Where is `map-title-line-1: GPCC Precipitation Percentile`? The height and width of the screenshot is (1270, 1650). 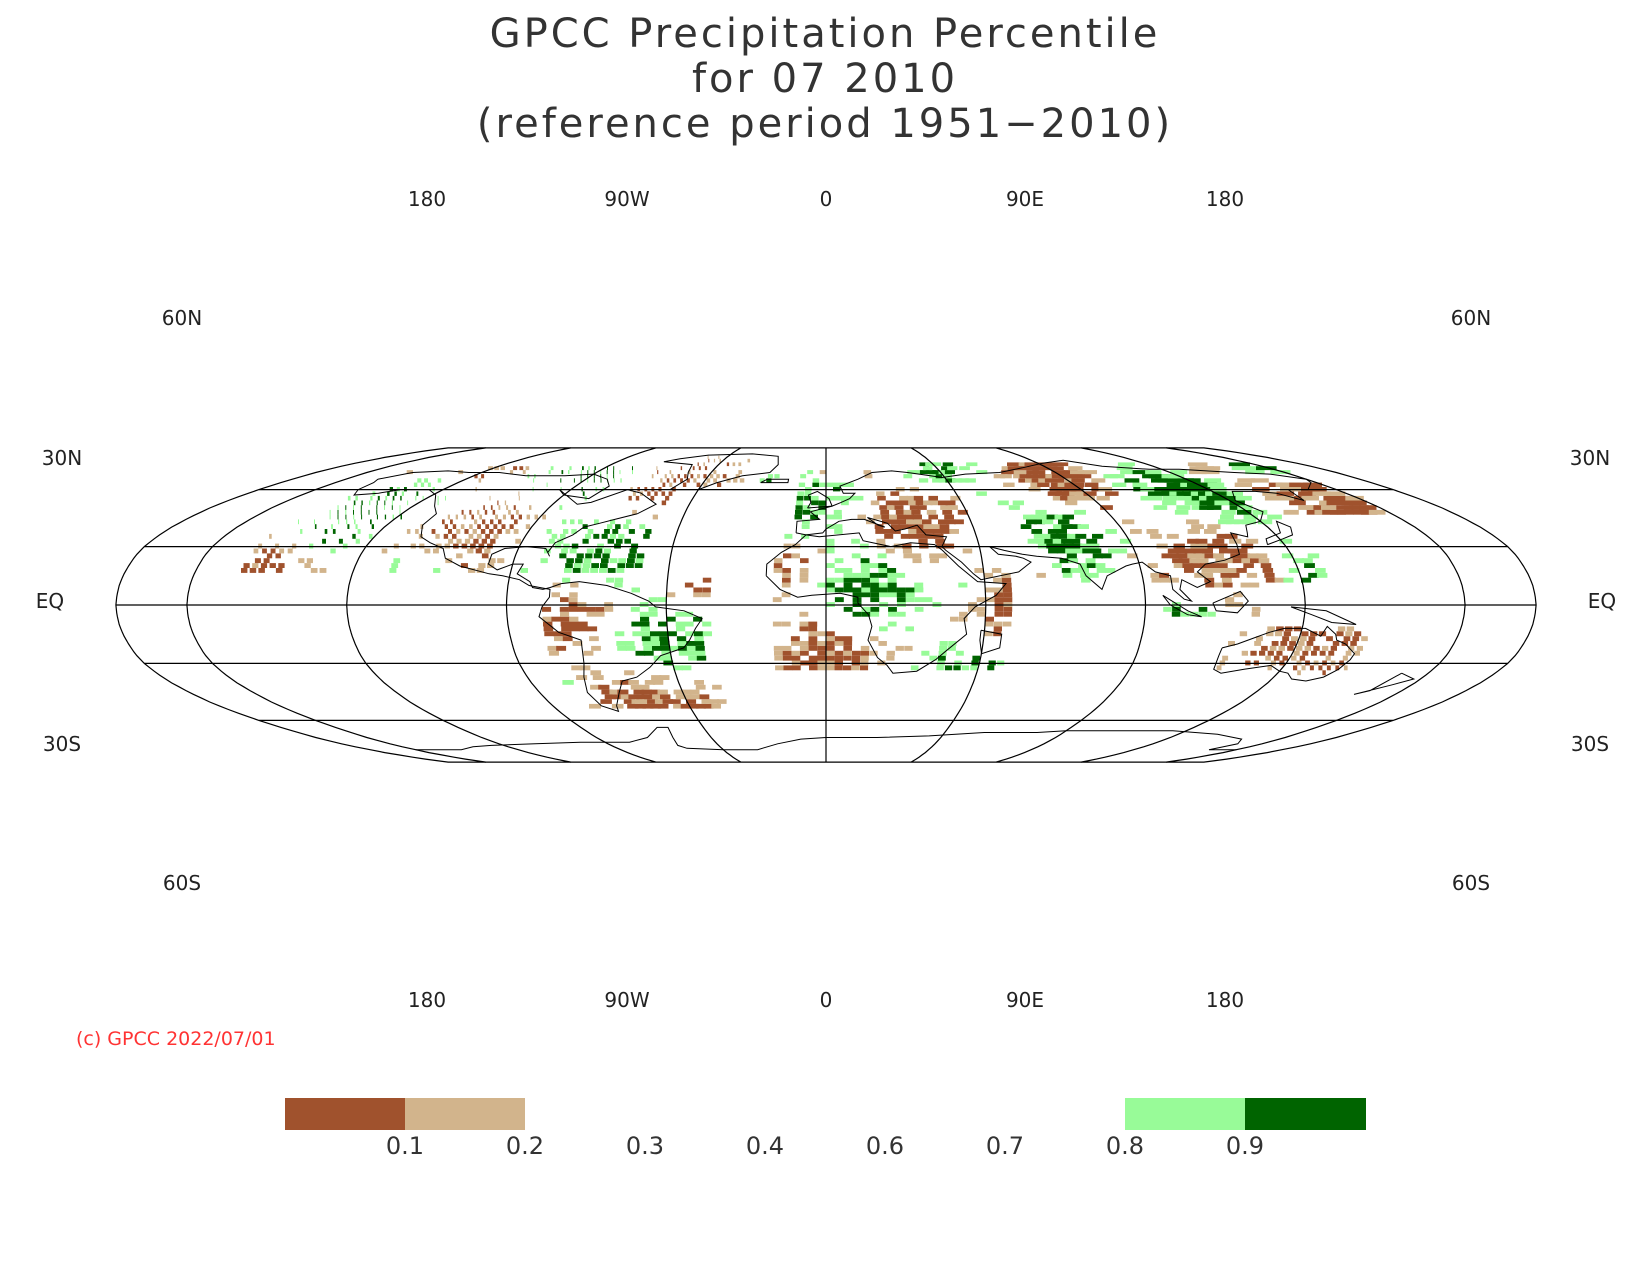 map-title-line-1: GPCC Precipitation Percentile is located at coordinates (825, 34).